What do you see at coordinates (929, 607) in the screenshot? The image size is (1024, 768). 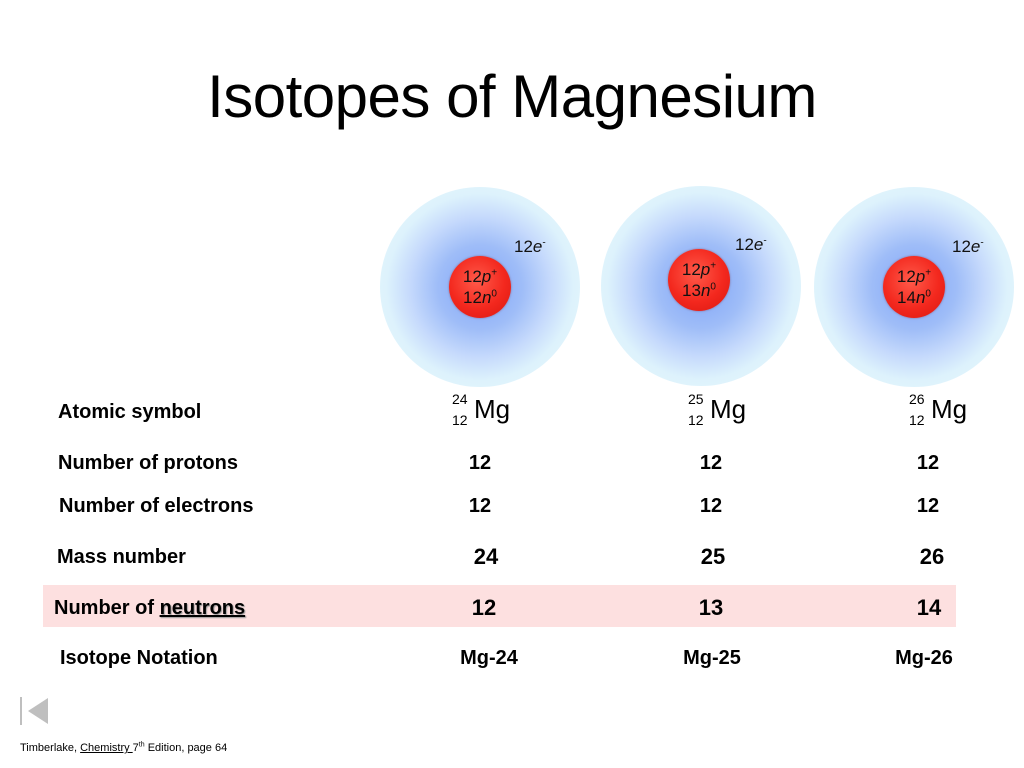 I see `neutrons-value: 14` at bounding box center [929, 607].